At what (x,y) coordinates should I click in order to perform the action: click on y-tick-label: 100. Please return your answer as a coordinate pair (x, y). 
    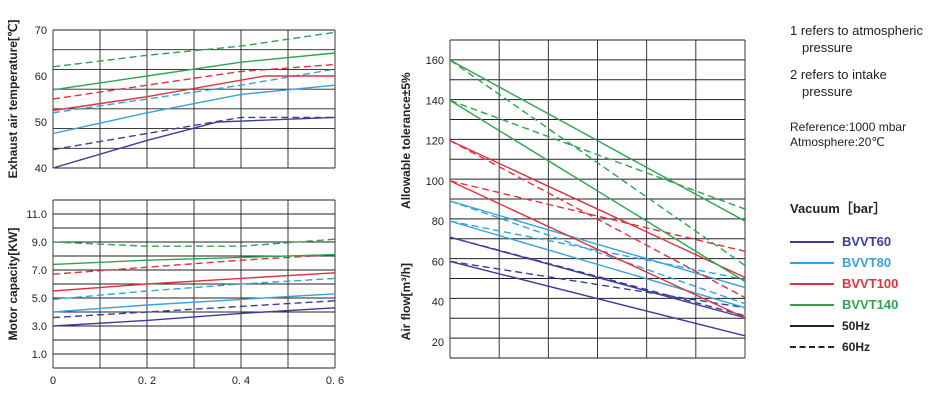
    Looking at the image, I should click on (435, 182).